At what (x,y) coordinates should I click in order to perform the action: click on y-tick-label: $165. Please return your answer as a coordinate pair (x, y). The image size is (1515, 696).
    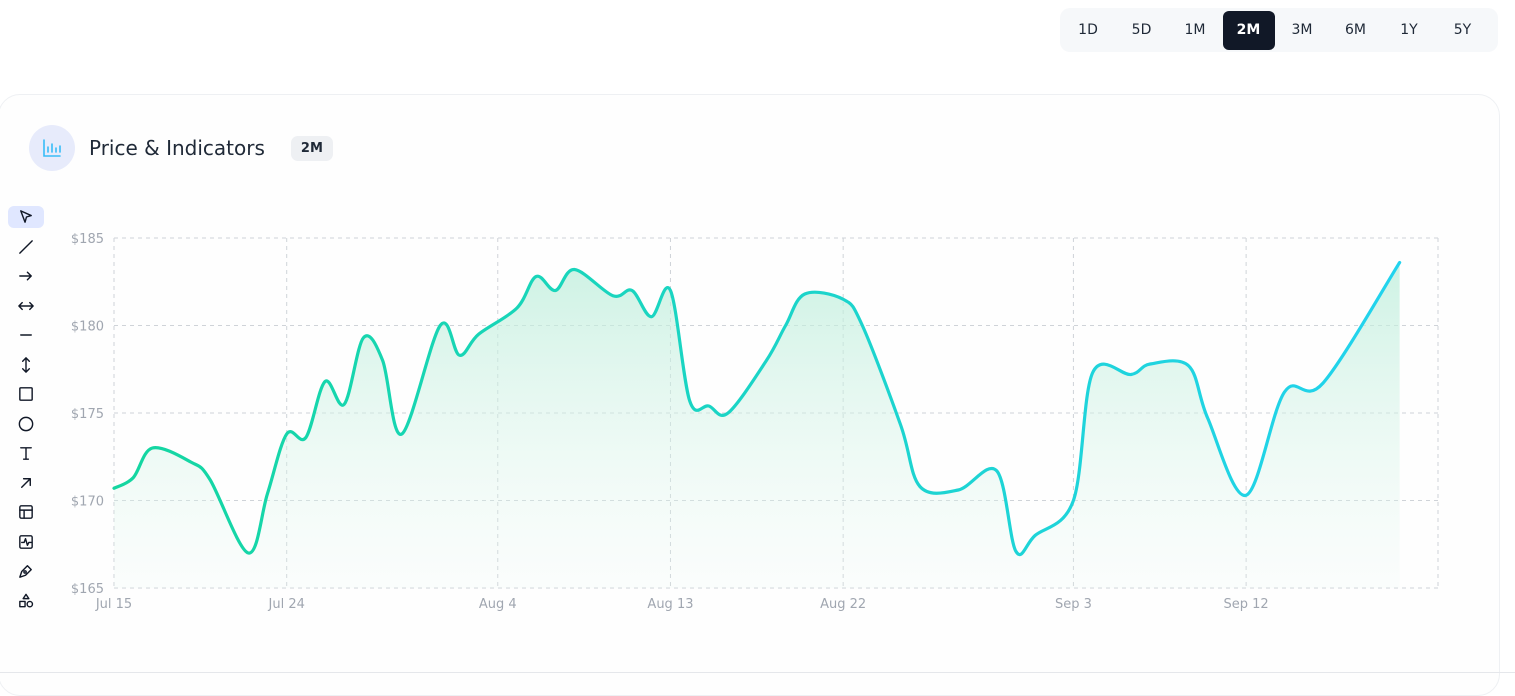
    Looking at the image, I should click on (87, 589).